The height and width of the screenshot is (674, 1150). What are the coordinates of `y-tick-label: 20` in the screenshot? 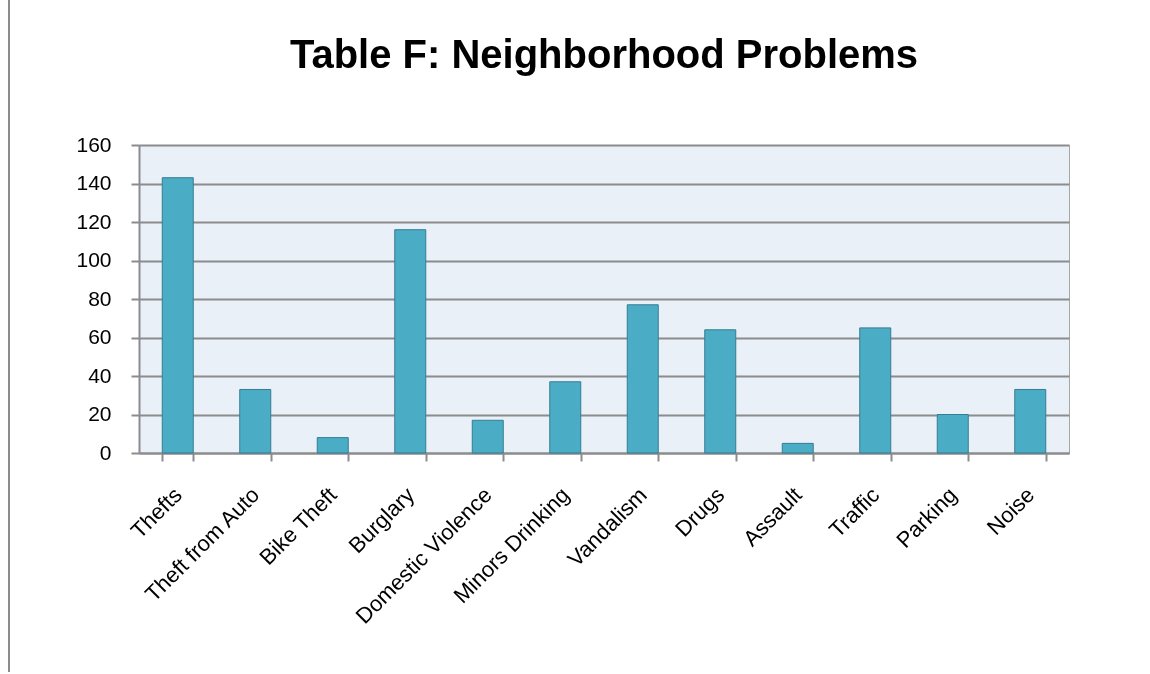 It's located at (100, 413).